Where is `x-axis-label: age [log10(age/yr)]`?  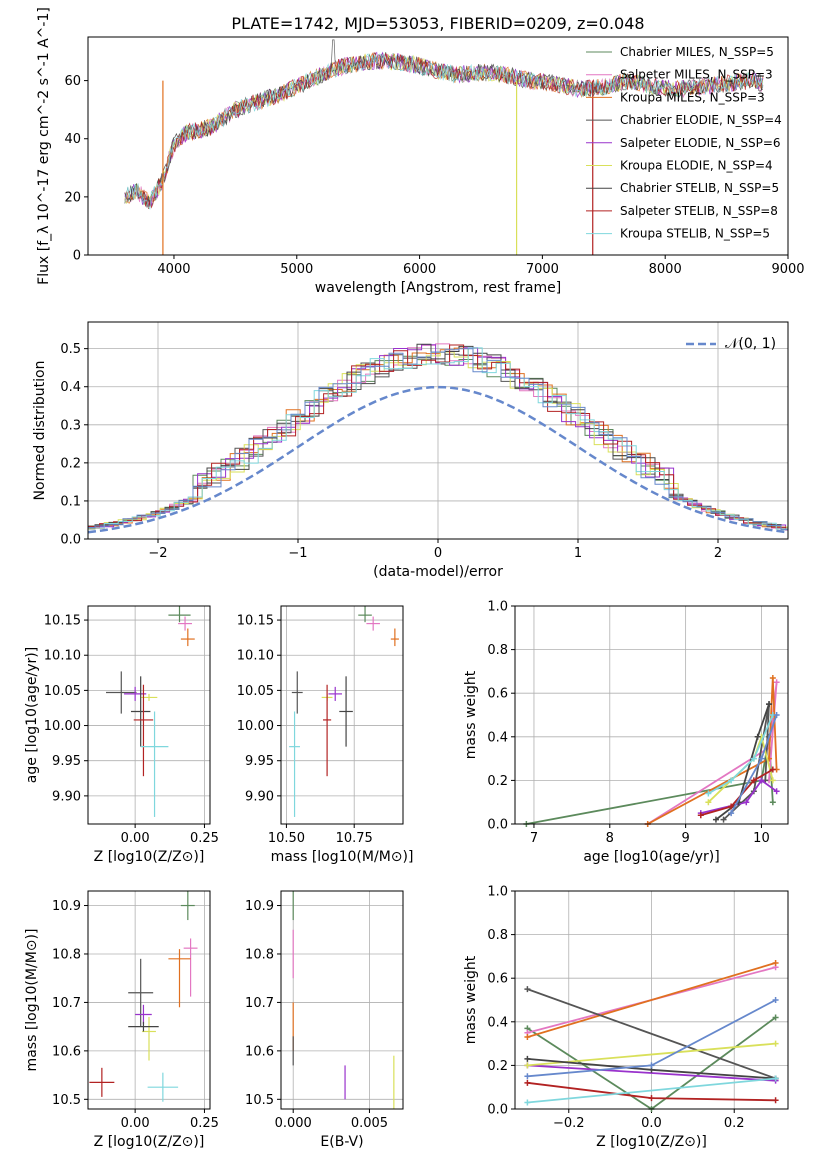 x-axis-label: age [log10(age/yr)] is located at coordinates (651, 857).